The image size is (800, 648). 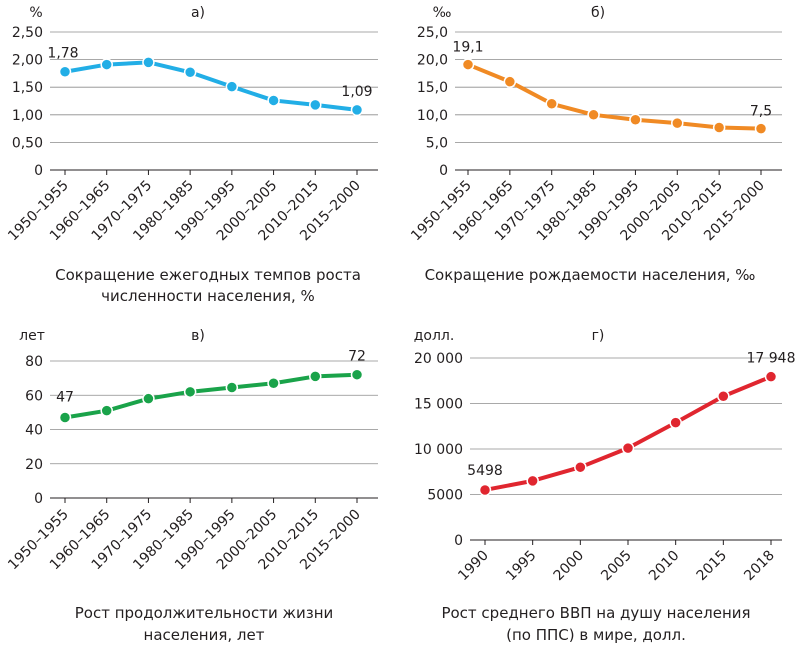 What do you see at coordinates (356, 92) in the screenshot?
I see `data-label: 1,09` at bounding box center [356, 92].